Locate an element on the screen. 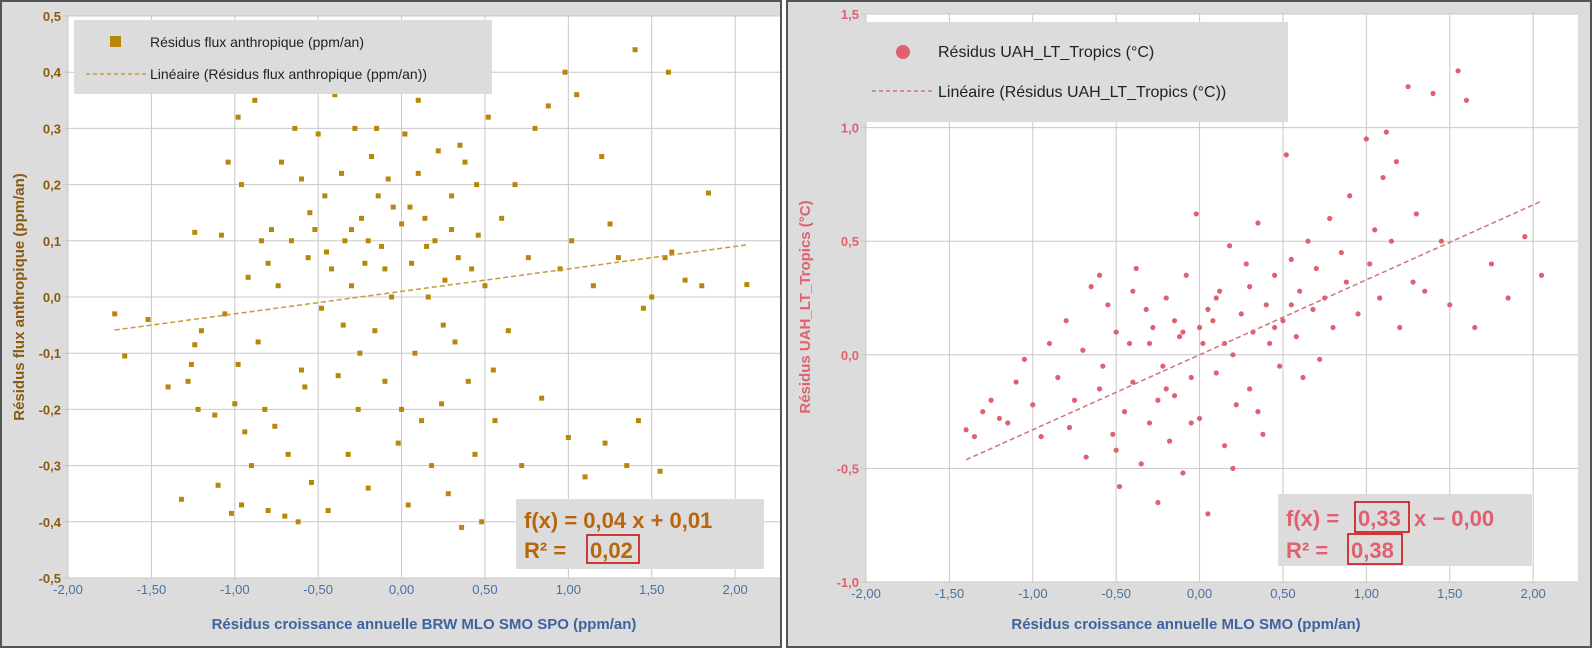 This screenshot has height=652, width=1594. y-tick-label: -0,1 is located at coordinates (50, 353).